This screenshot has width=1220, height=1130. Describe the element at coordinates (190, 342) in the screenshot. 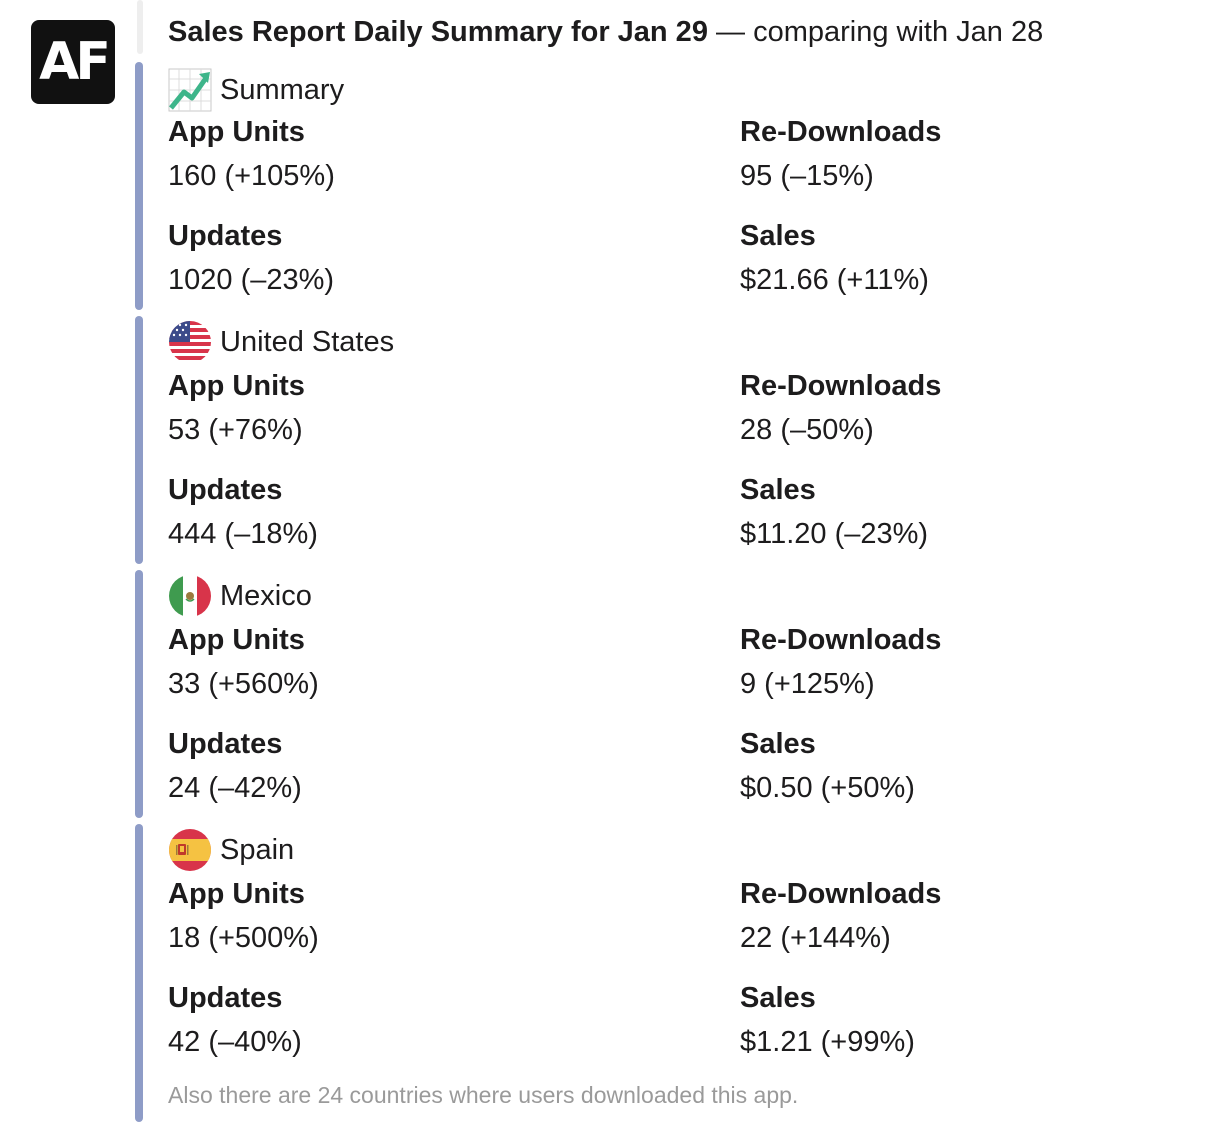

I see `flag-us-icon` at that location.